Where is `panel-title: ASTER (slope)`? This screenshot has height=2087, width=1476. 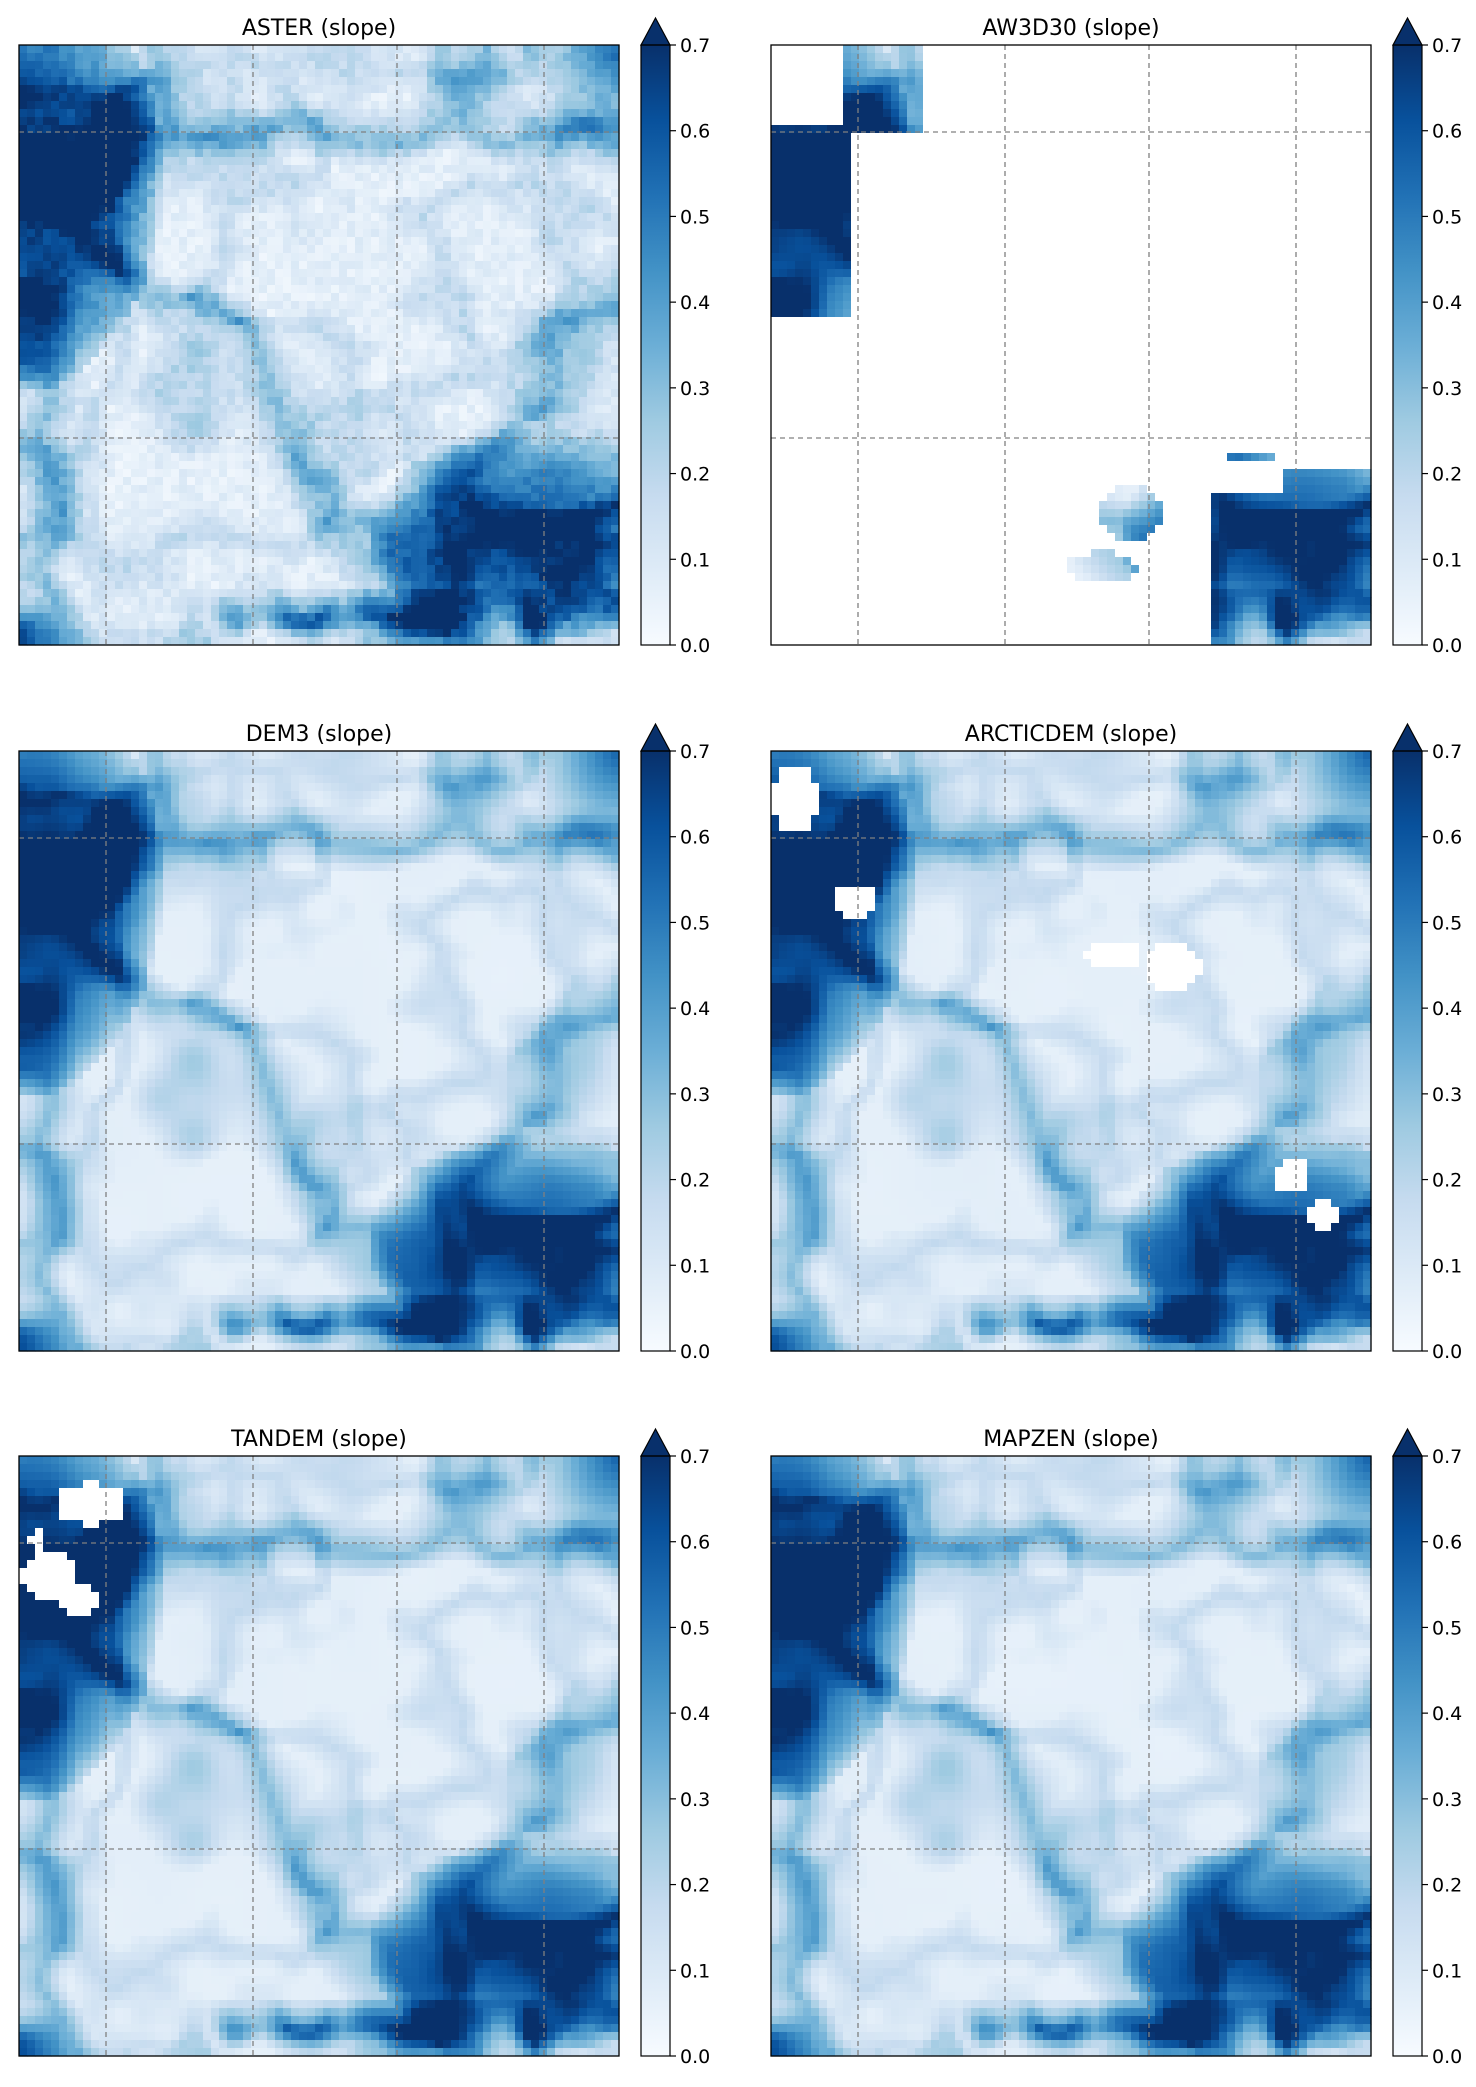 panel-title: ASTER (slope) is located at coordinates (319, 28).